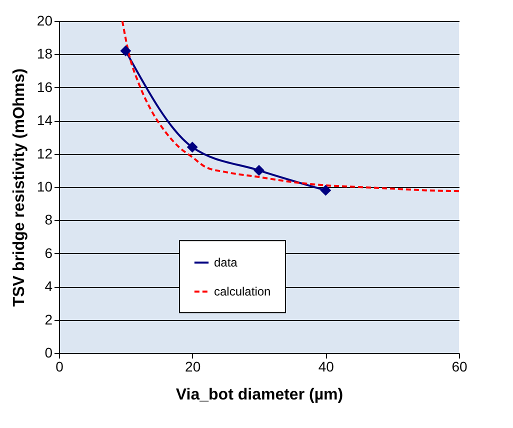 The width and height of the screenshot is (513, 428). I want to click on x-tick-label: 0, so click(60, 366).